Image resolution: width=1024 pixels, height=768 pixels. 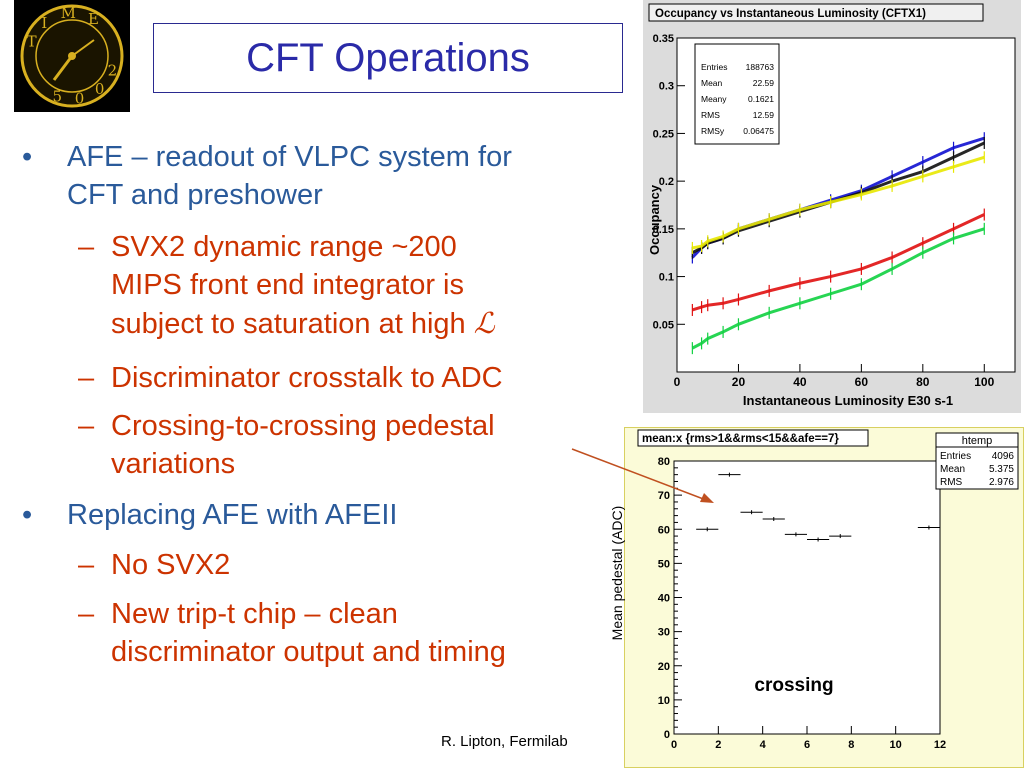 What do you see at coordinates (307, 378) in the screenshot?
I see `bullet-line: Discriminator crosstalk to ADC` at bounding box center [307, 378].